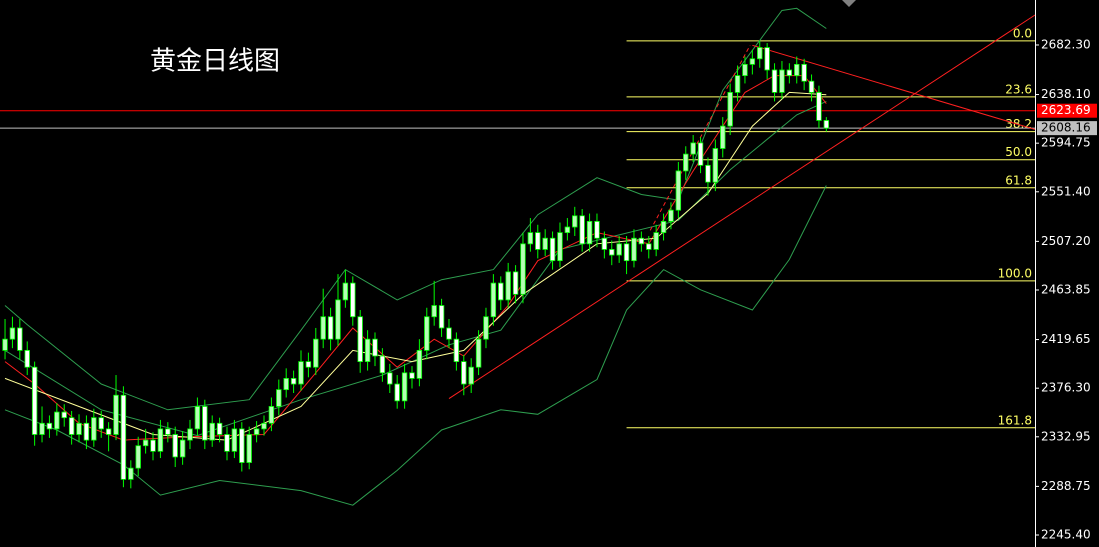  Describe the element at coordinates (1066, 191) in the screenshot. I see `y-tick-label: 2551.40` at that location.